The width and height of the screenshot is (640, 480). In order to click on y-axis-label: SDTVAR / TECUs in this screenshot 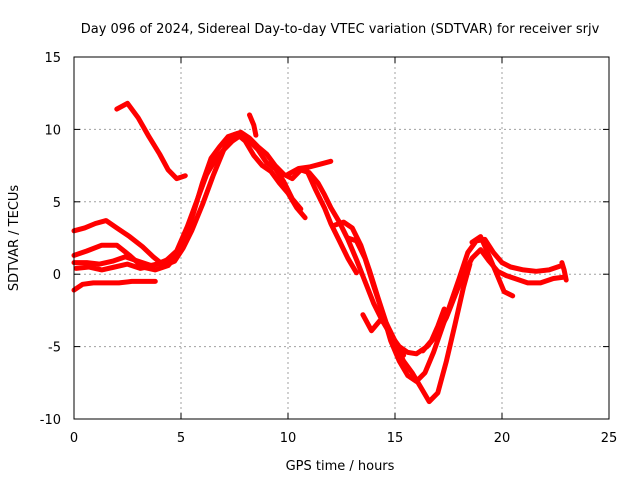, I will do `click(14, 238)`.